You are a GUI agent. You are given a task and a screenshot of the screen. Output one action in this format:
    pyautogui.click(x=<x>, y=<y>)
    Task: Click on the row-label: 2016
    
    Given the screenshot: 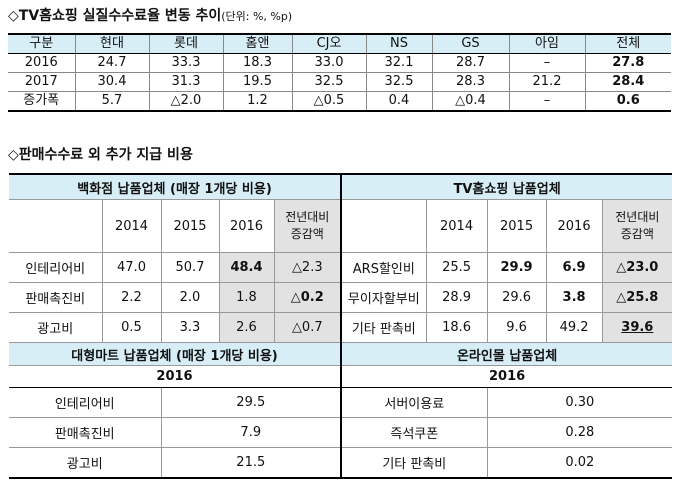 What is the action you would take?
    pyautogui.click(x=41, y=63)
    